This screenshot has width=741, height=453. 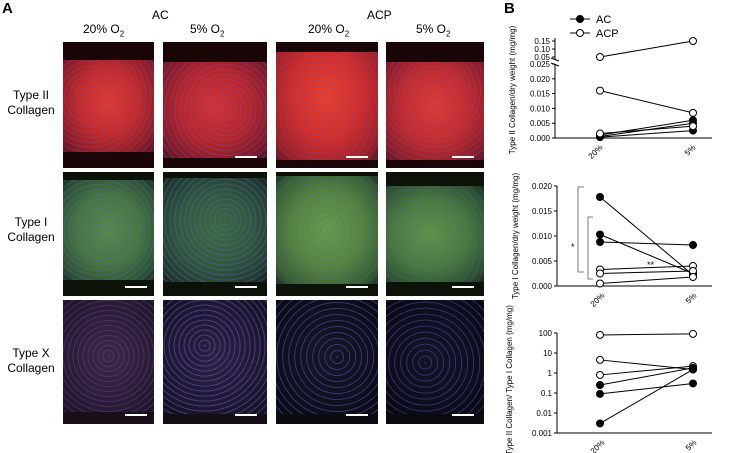 What do you see at coordinates (540, 79) in the screenshot?
I see `chart1-ytick-label: 0.020` at bounding box center [540, 79].